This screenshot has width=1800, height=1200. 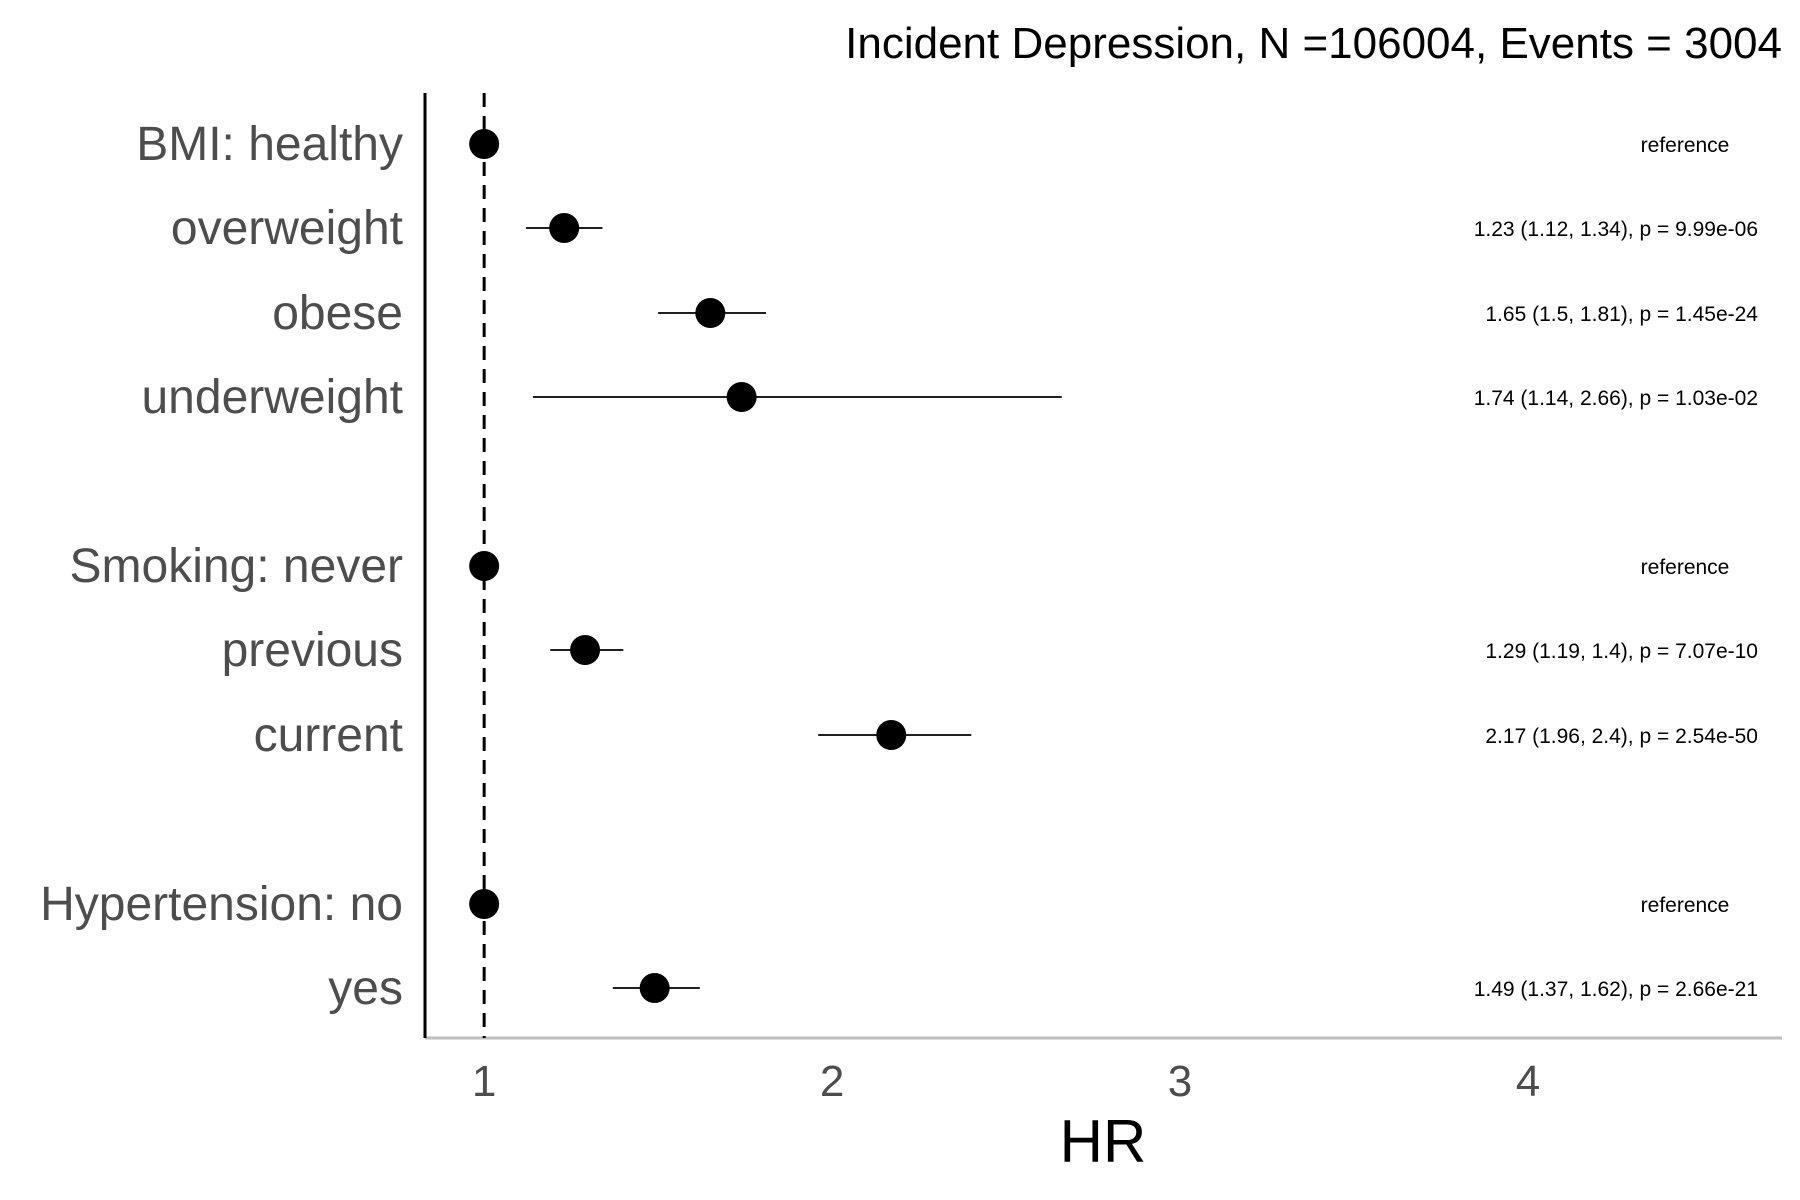 What do you see at coordinates (328, 735) in the screenshot?
I see `row-label: current` at bounding box center [328, 735].